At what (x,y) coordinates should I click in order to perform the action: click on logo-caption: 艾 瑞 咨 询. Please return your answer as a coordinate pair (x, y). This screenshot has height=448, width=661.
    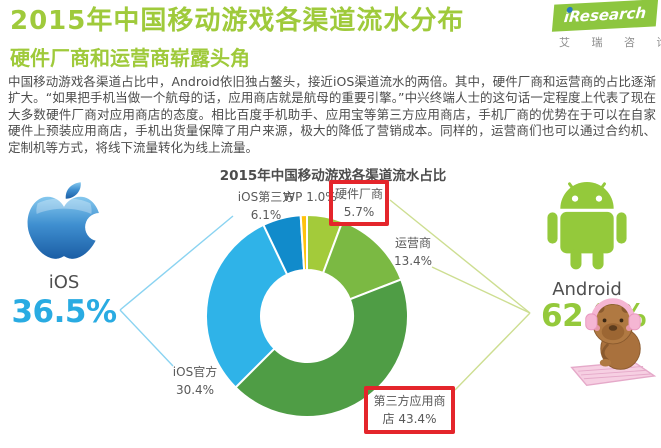
    Looking at the image, I should click on (610, 42).